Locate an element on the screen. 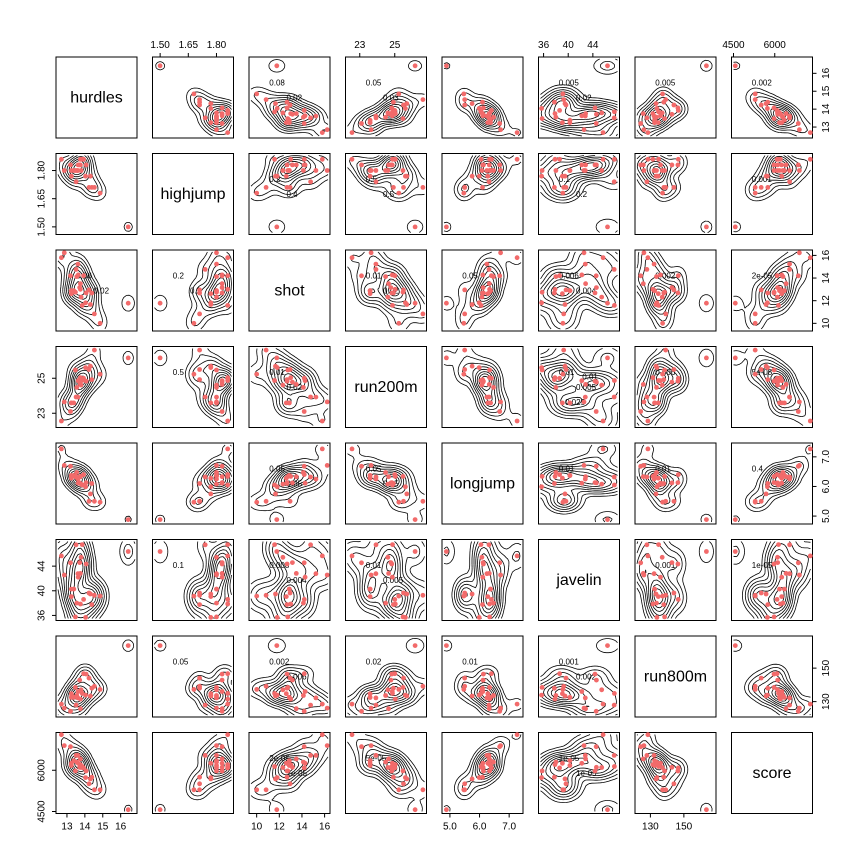 The width and height of the screenshot is (864, 864). contour-lines is located at coordinates (94, 483).